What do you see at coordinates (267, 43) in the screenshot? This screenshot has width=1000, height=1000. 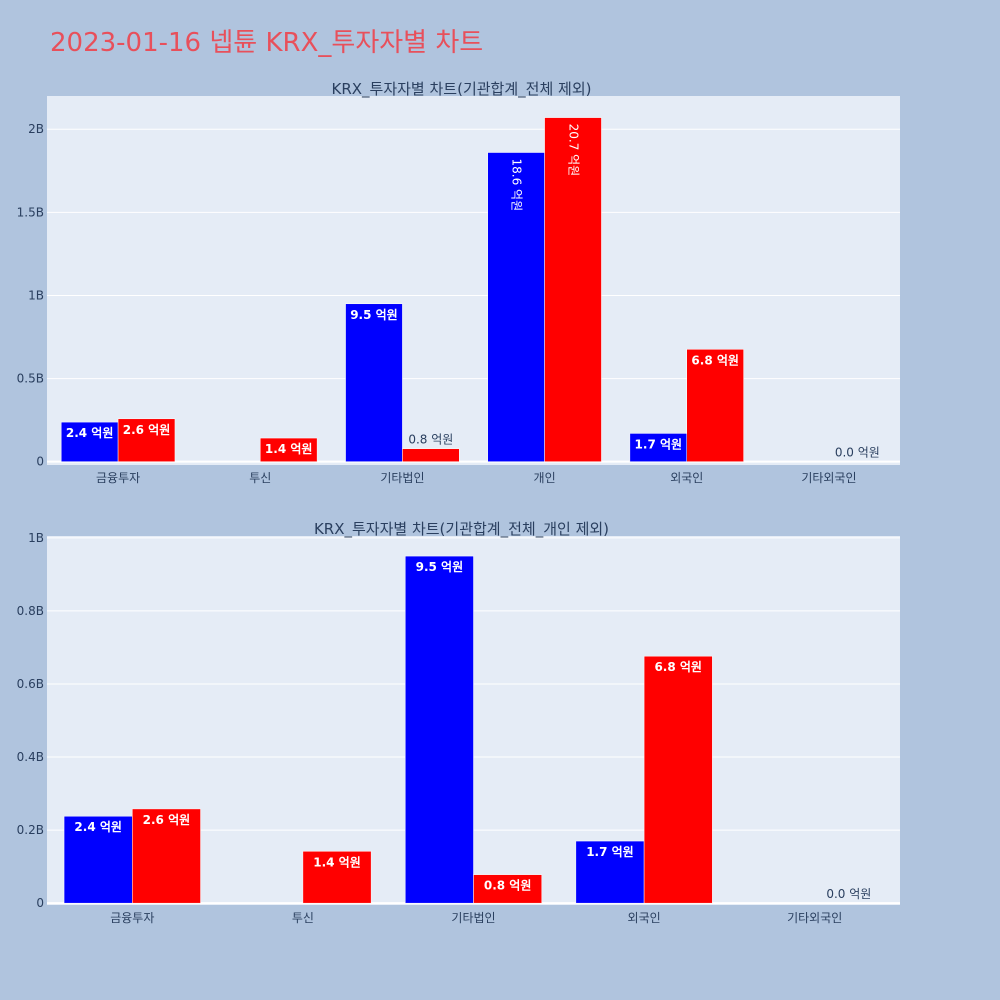 I see `page-title: 2023-01-16 넵튠 KRX_투자자별 차트` at bounding box center [267, 43].